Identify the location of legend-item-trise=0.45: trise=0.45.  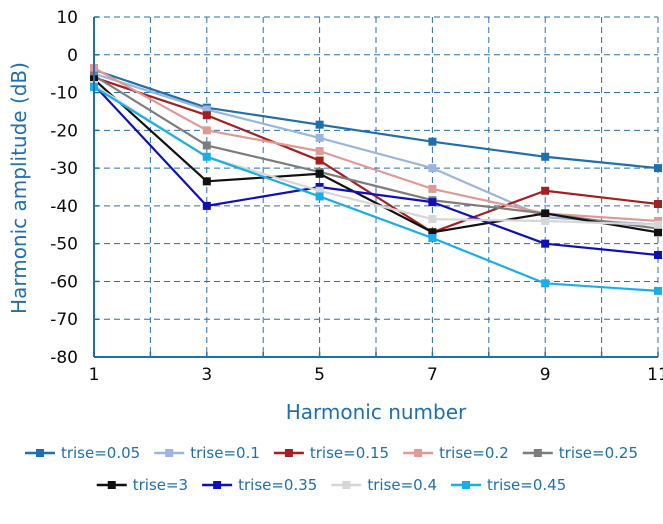
(508, 485).